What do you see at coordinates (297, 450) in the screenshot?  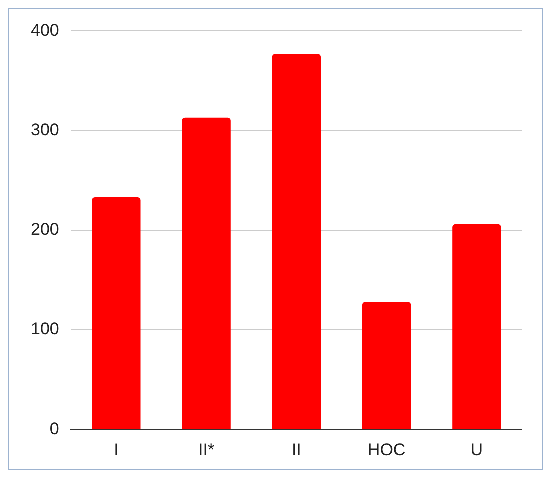 I see `x-tick-label: II` at bounding box center [297, 450].